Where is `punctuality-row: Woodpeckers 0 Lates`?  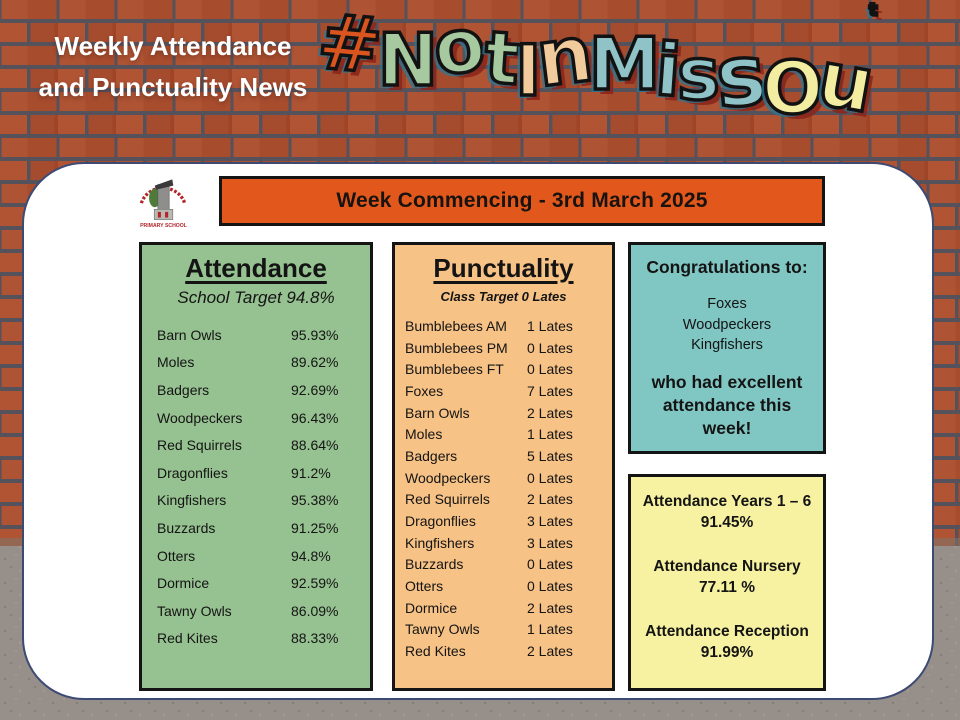 punctuality-row: Woodpeckers 0 Lates is located at coordinates (503, 478).